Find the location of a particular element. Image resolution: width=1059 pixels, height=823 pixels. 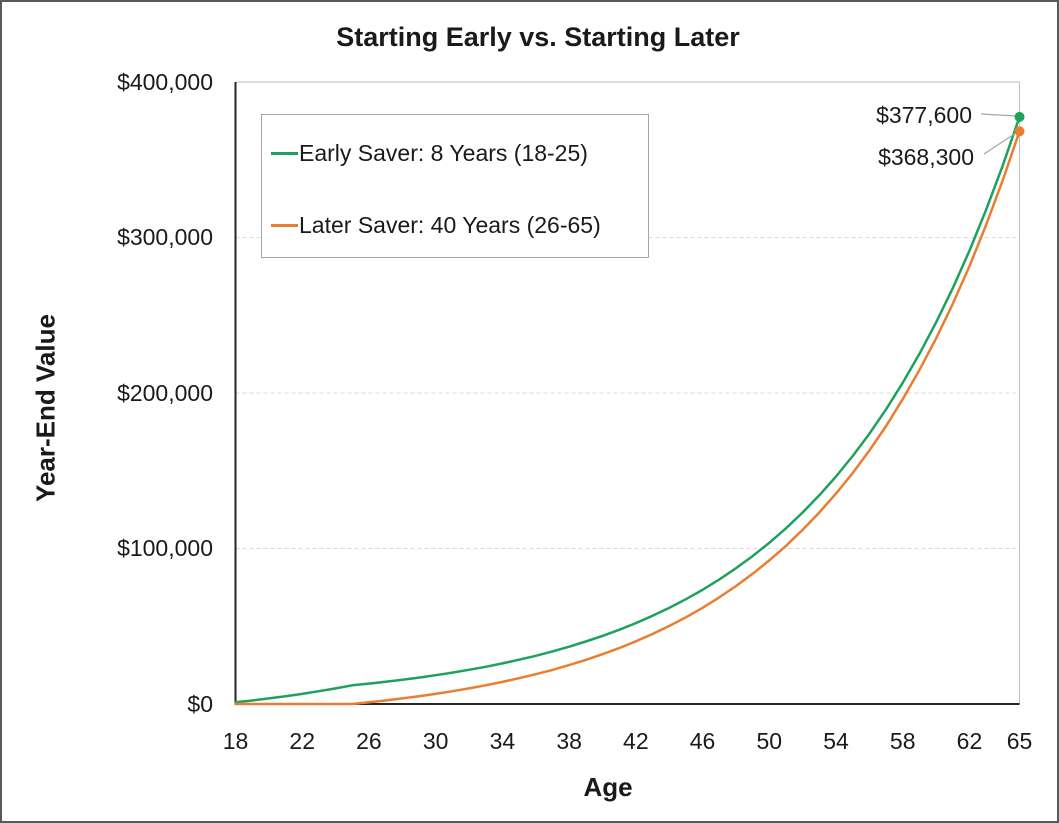

y-tick-label: $300,000 is located at coordinates (165, 237).